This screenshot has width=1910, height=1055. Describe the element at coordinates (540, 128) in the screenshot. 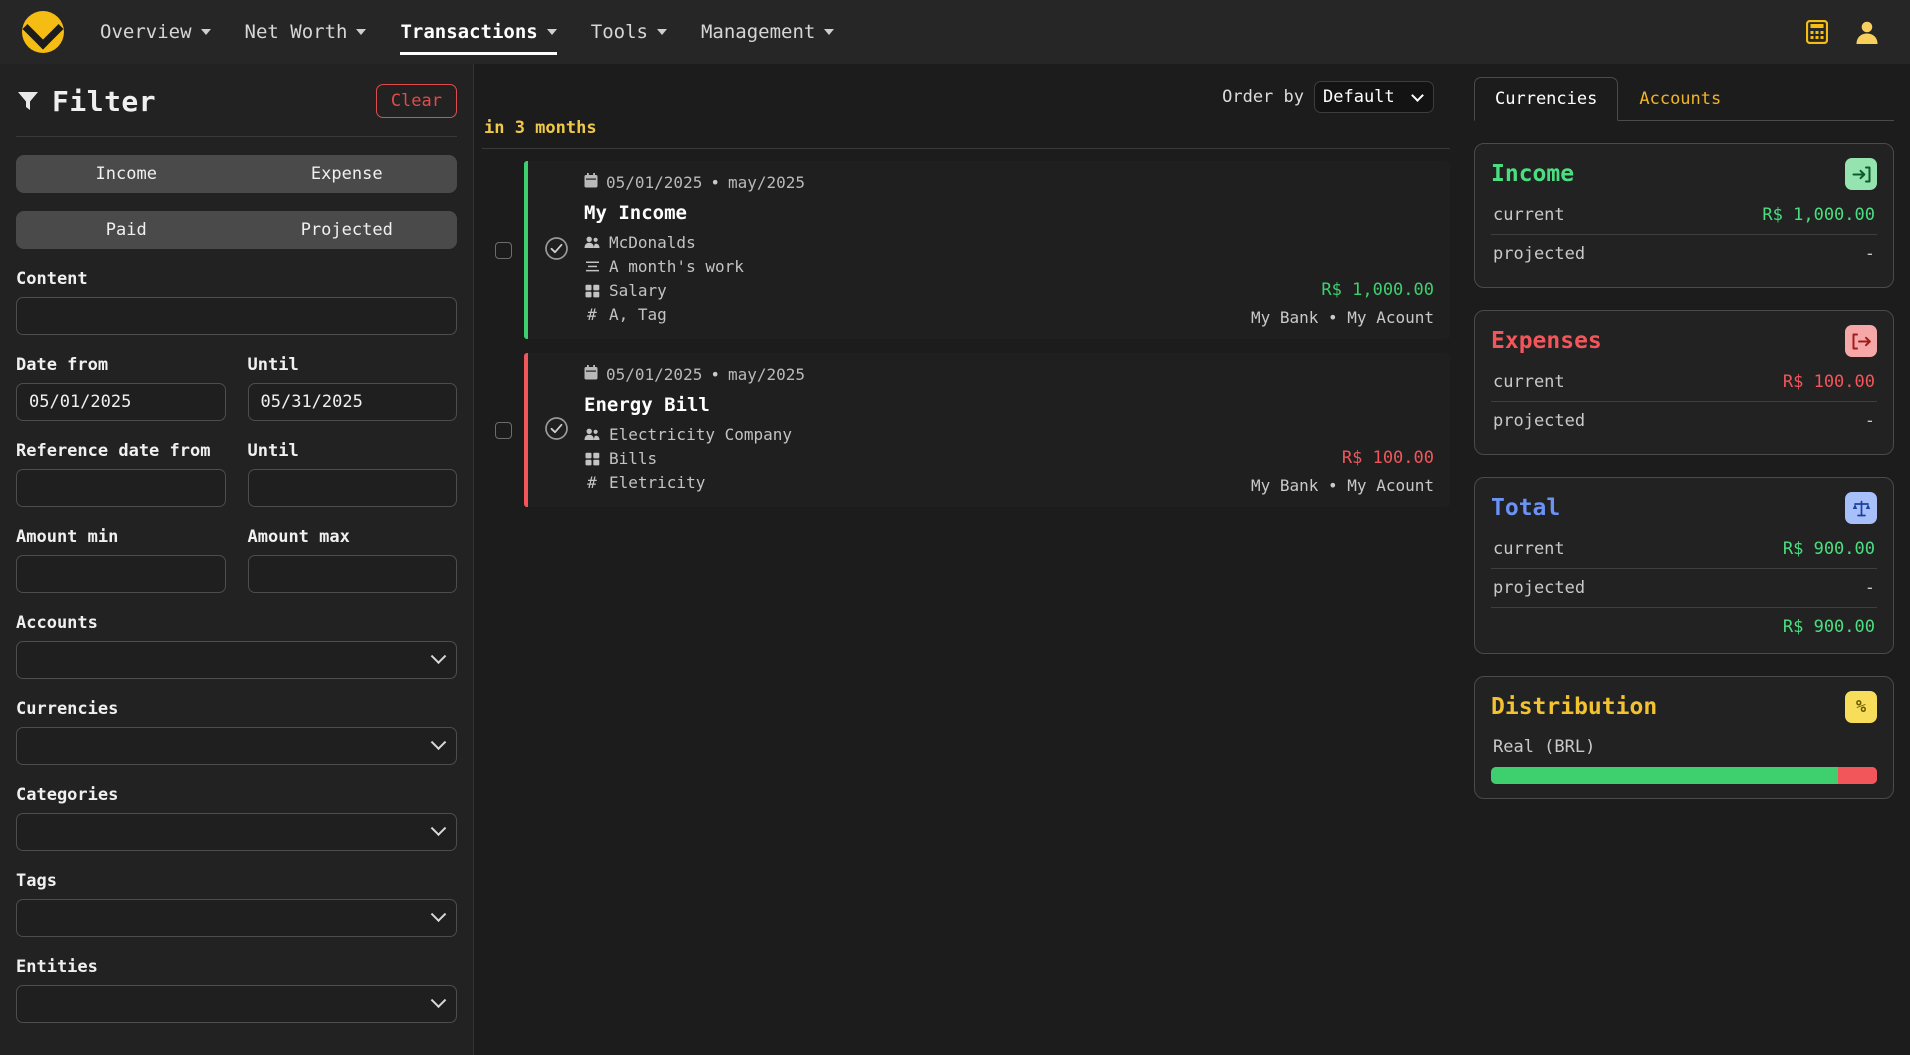

I see `period-heading: in 3 months` at that location.